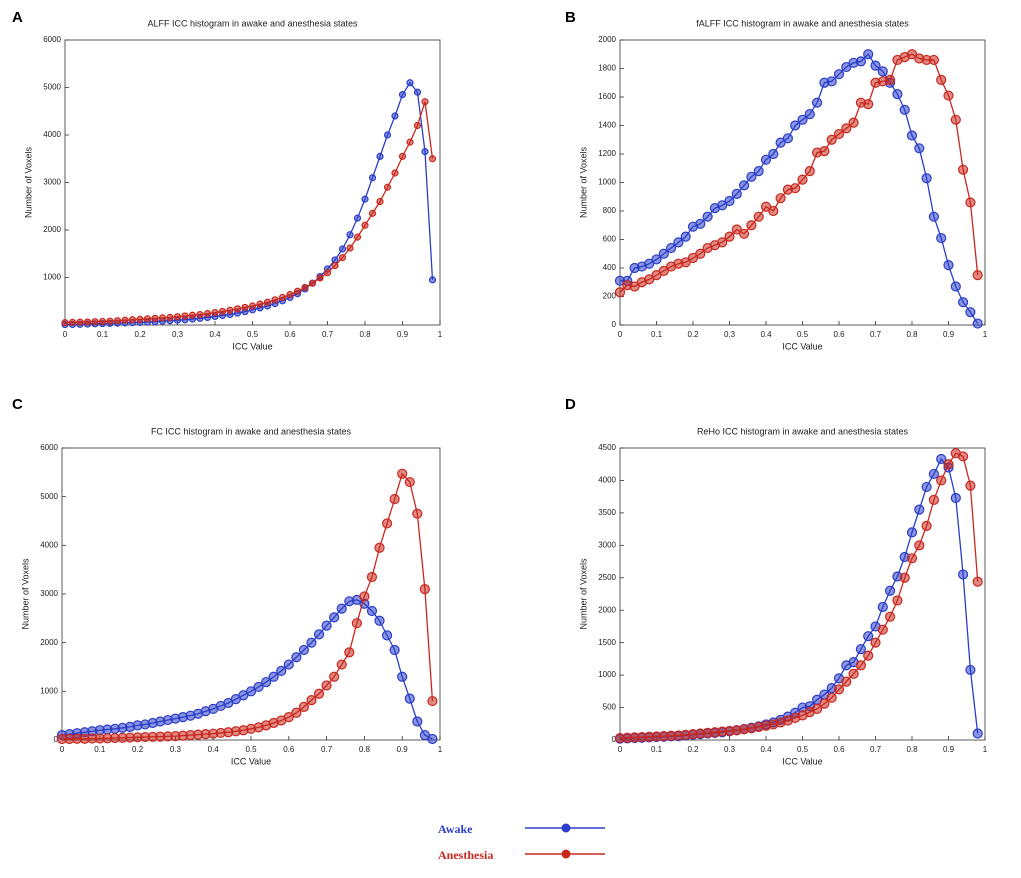  What do you see at coordinates (607, 125) in the screenshot?
I see `y-tick-label: 1400` at bounding box center [607, 125].